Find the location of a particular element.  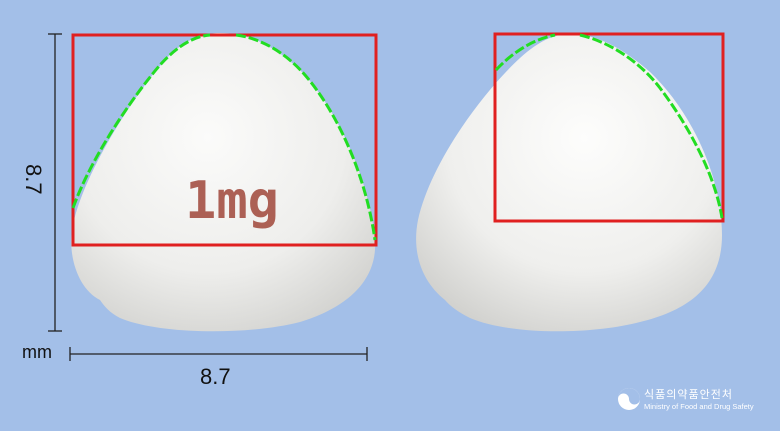

back-bounding-box is located at coordinates (609, 127).